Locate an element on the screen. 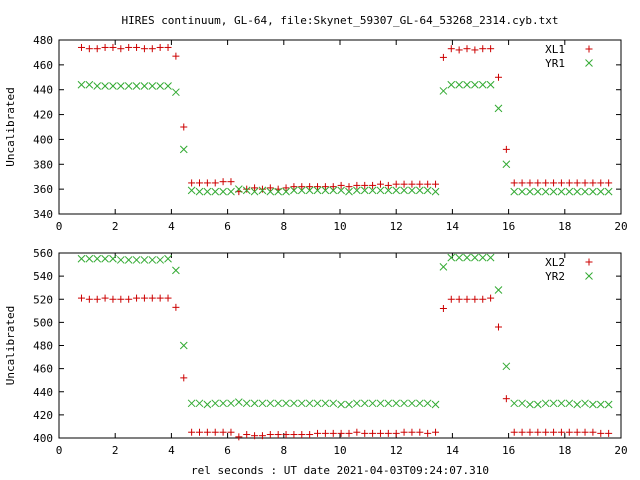  y-tick-label: 380 is located at coordinates (43, 164).